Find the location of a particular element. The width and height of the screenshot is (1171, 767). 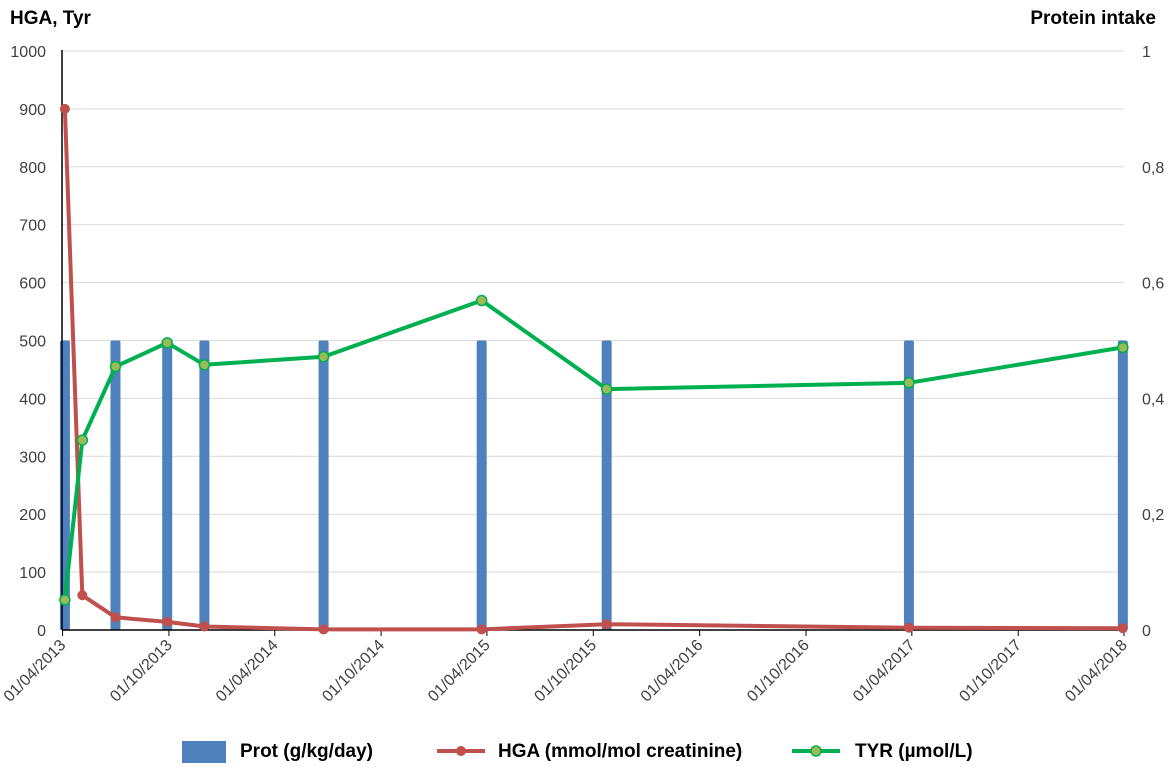

left-tick-label: 400 is located at coordinates (32, 399).